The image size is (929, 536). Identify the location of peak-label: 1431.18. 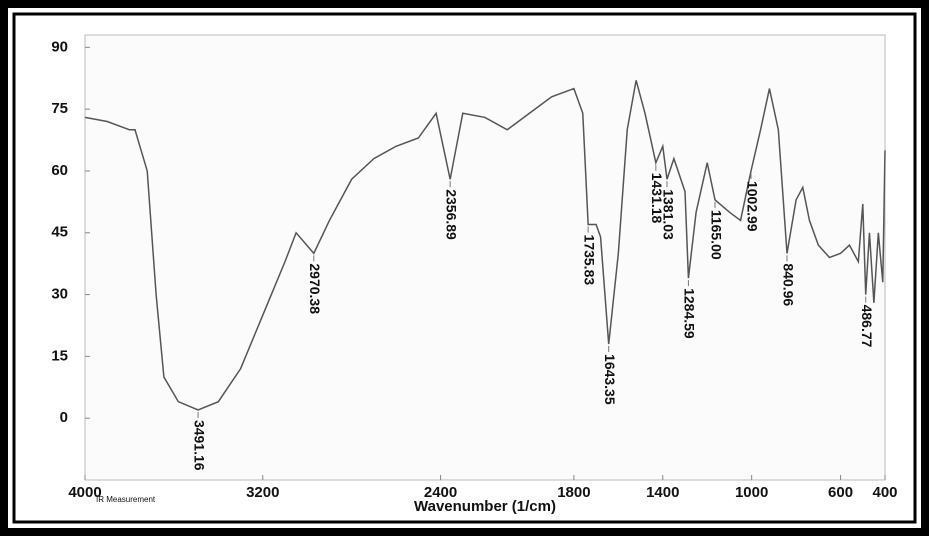
(657, 198).